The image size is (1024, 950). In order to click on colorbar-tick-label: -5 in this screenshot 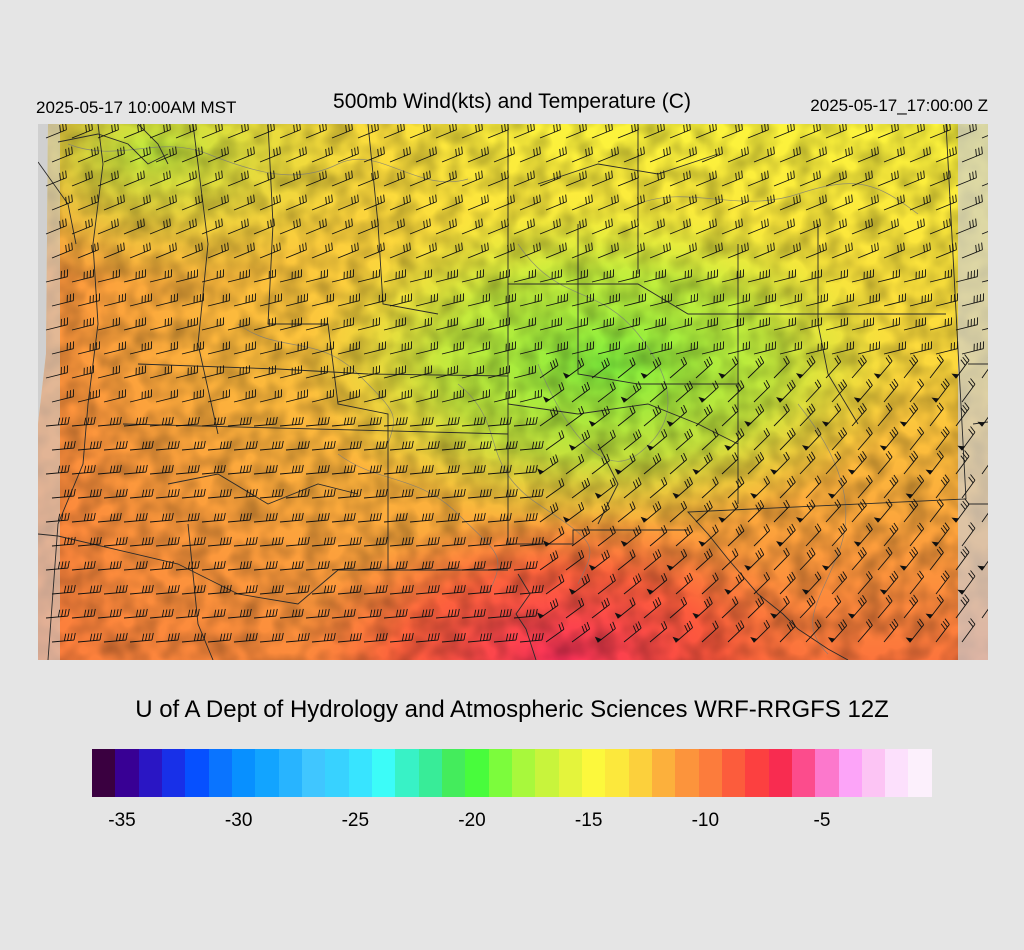, I will do `click(822, 820)`.